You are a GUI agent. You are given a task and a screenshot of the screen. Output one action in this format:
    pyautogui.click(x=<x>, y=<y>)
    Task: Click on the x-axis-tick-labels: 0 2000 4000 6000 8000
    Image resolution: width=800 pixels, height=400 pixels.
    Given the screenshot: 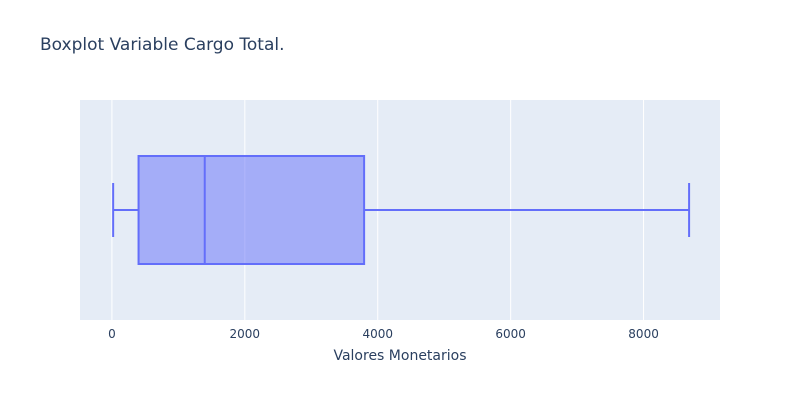 What is the action you would take?
    pyautogui.click(x=383, y=334)
    